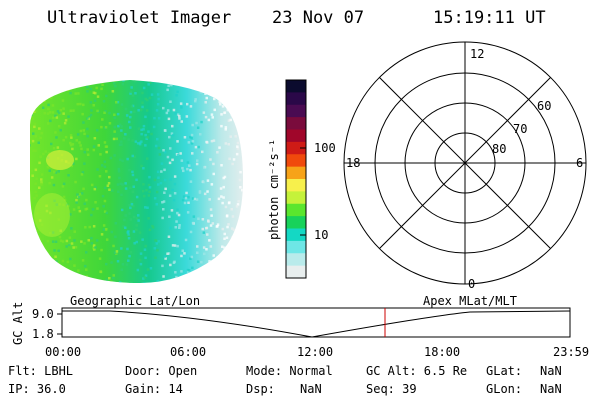  I want to click on y-tick-9: 9.0, so click(43, 314).